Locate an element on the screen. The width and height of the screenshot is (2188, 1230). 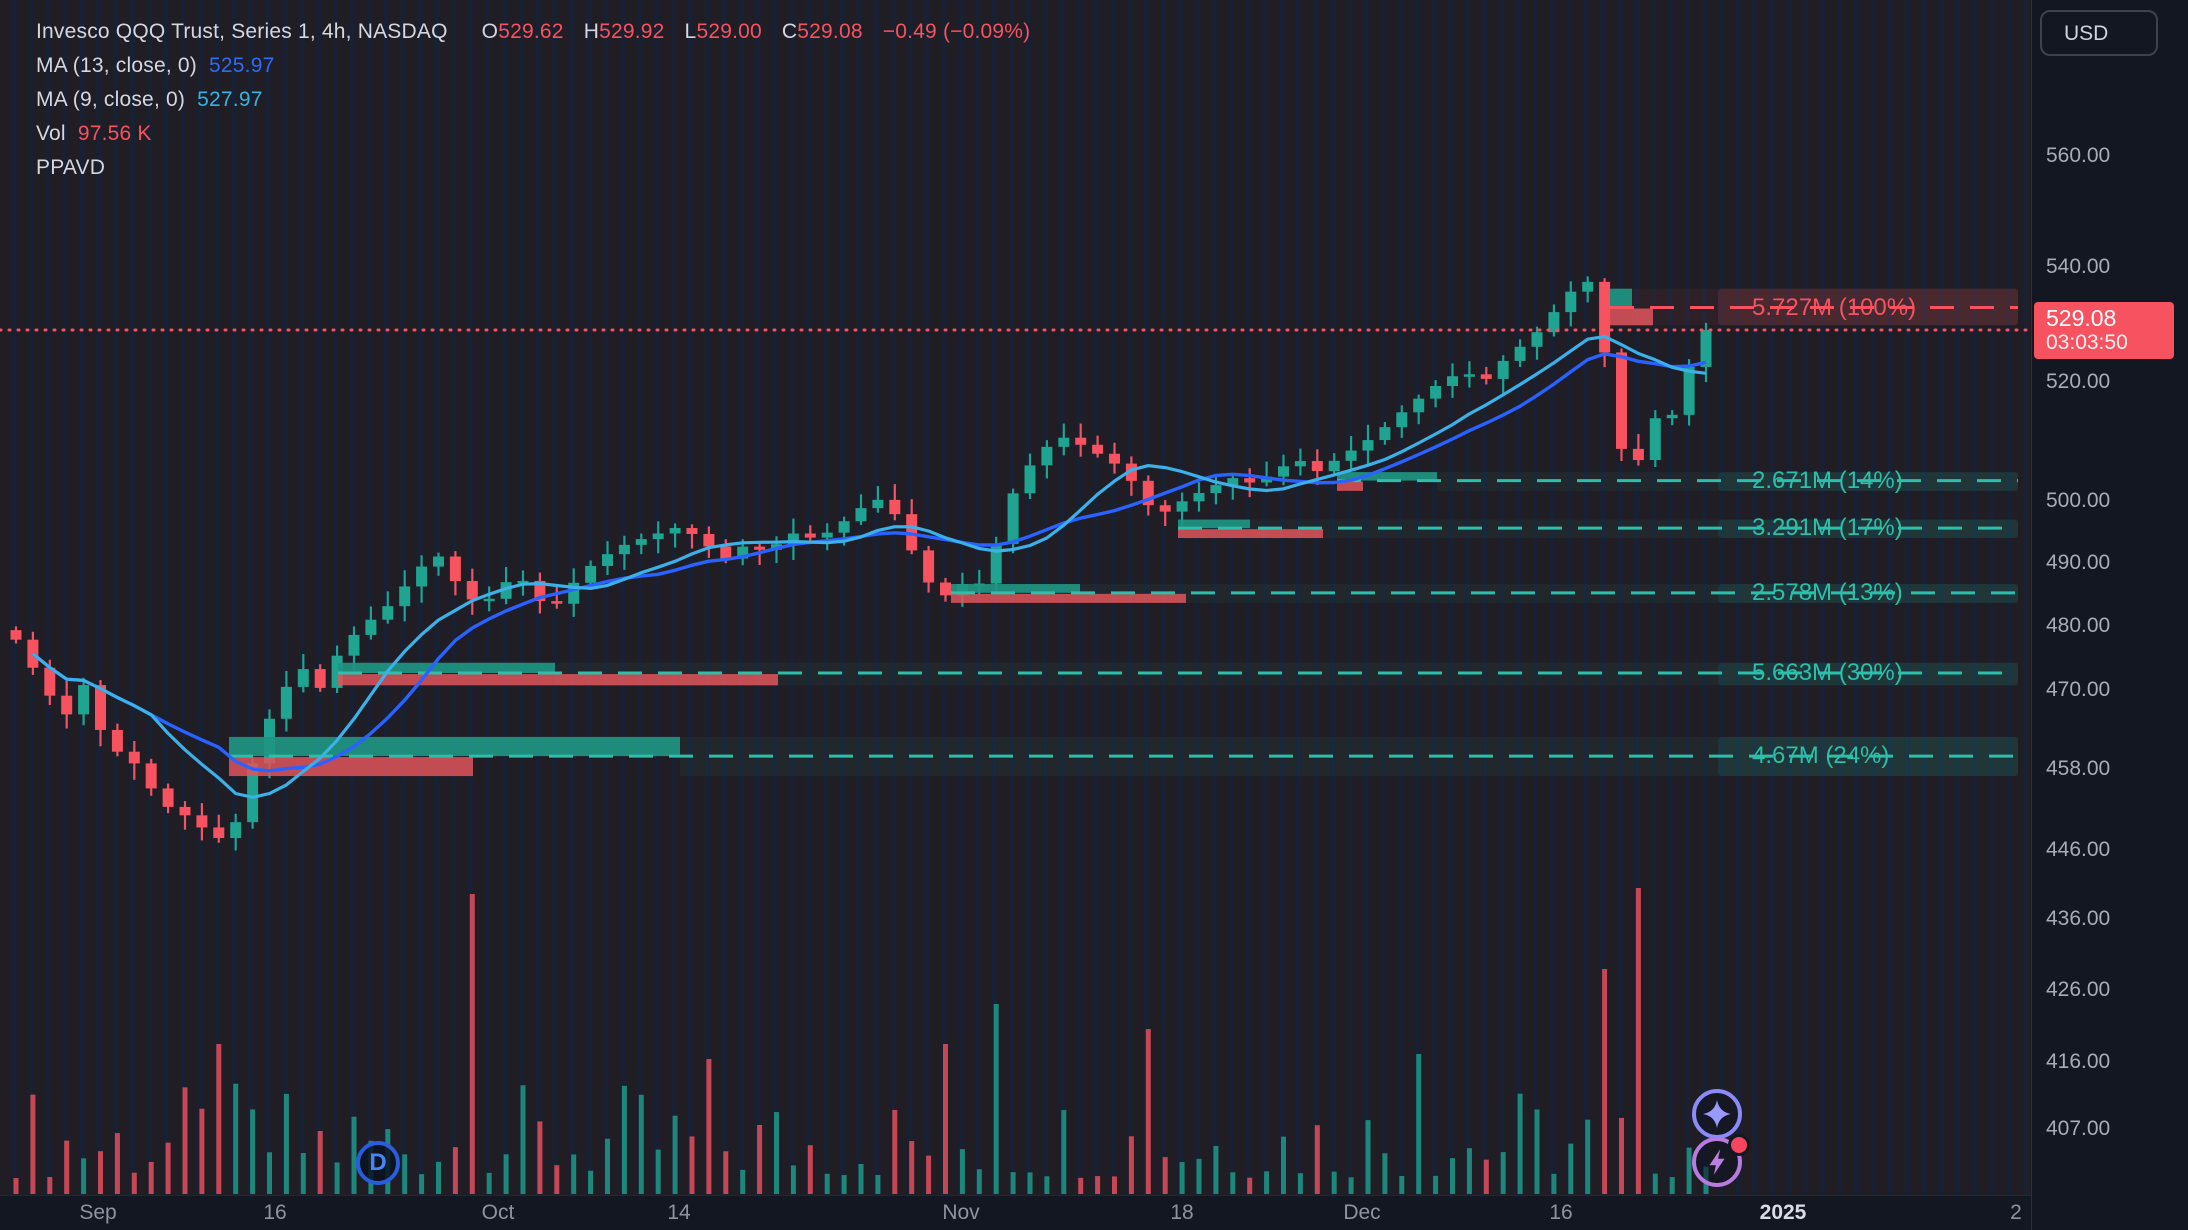
ppavd-level-label: 5.663M (30%) is located at coordinates (1827, 673).